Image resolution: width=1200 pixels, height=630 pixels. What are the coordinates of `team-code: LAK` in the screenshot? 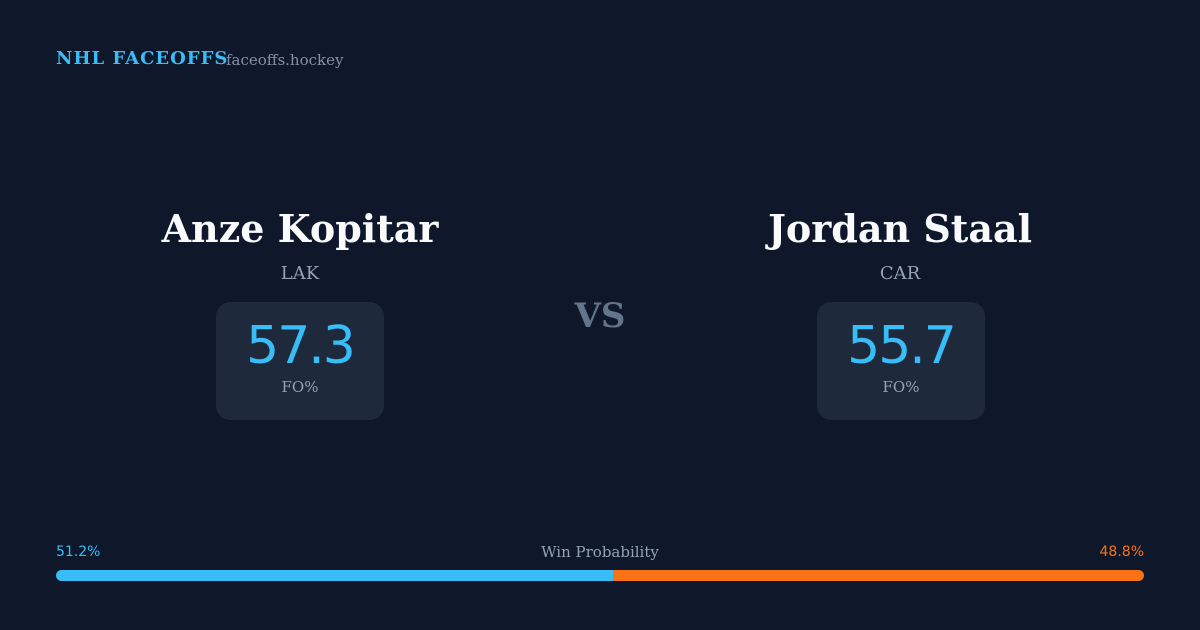 It's located at (300, 273).